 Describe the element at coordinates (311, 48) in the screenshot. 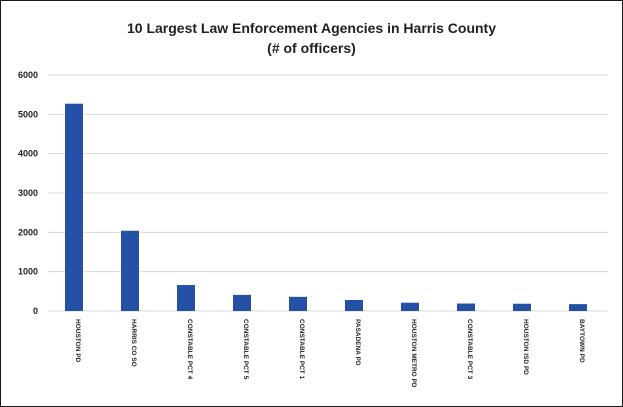

I see `chart-subtitle: (# of officers)` at that location.